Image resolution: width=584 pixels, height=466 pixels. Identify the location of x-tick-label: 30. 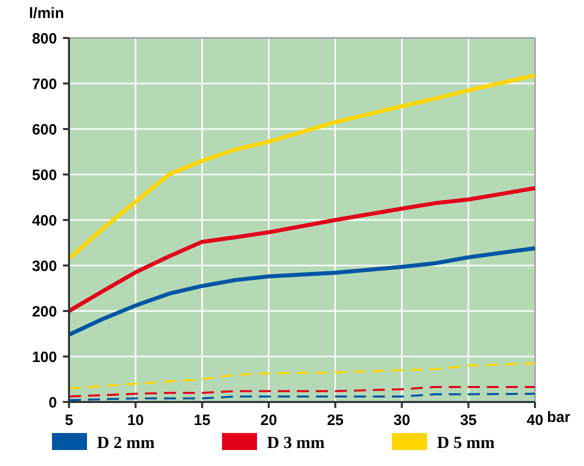
(402, 420).